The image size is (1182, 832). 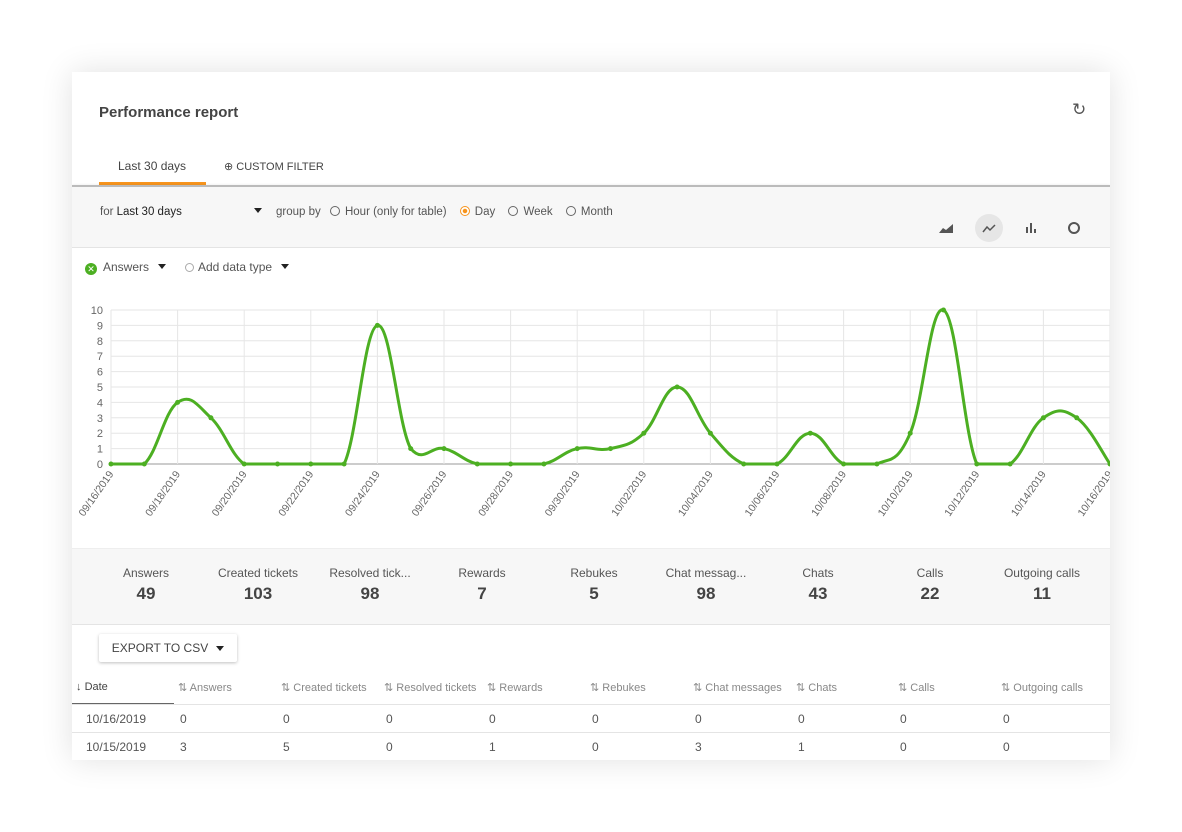 What do you see at coordinates (696, 494) in the screenshot?
I see `x-tick-label: 10/04/2019` at bounding box center [696, 494].